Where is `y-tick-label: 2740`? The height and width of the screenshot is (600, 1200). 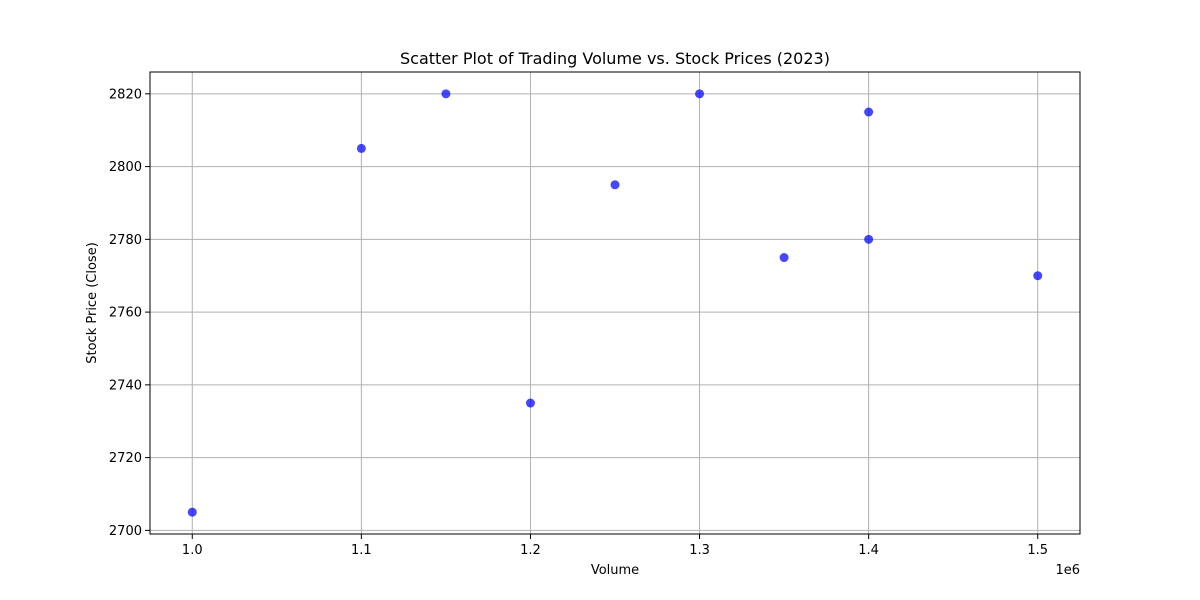
y-tick-label: 2740 is located at coordinates (125, 385).